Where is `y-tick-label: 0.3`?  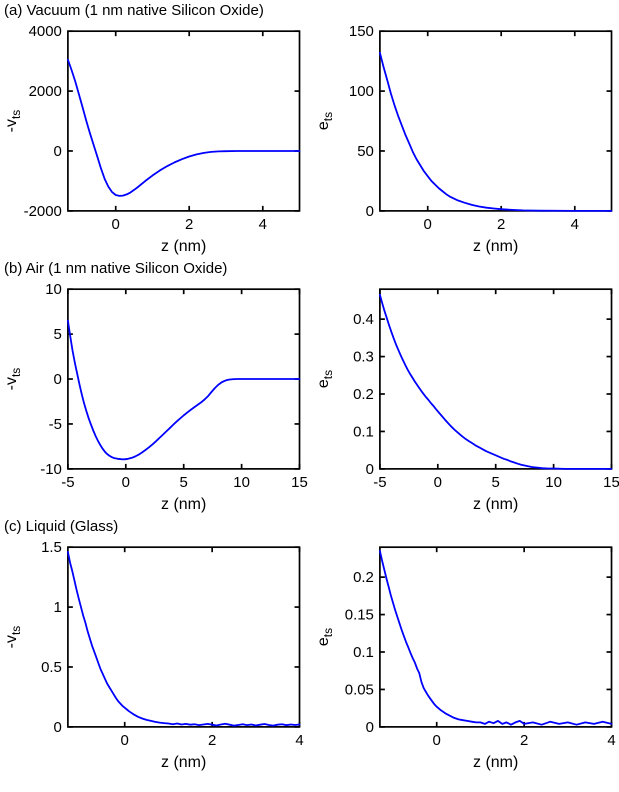
y-tick-label: 0.3 is located at coordinates (363, 357).